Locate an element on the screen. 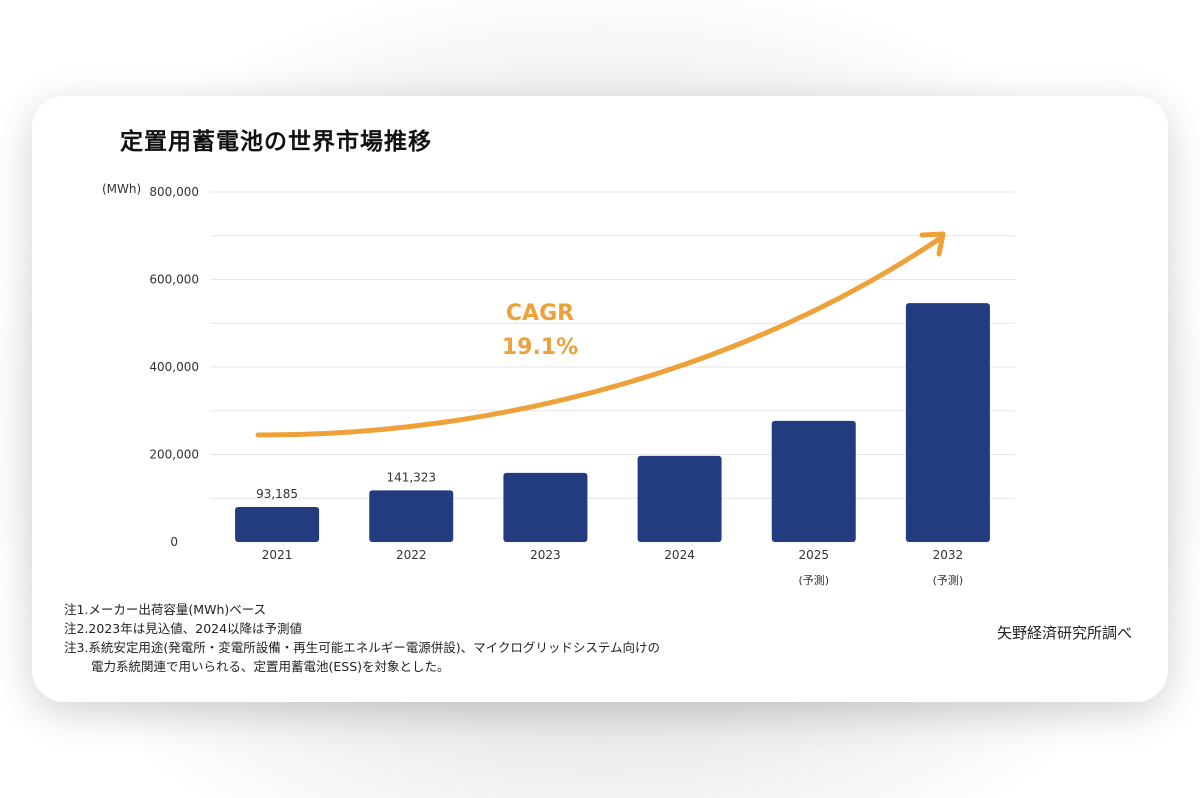  x-axis-ticks: 2021 2022 2023 2024 2025 (予測) 2032 (予測) is located at coordinates (612, 567).